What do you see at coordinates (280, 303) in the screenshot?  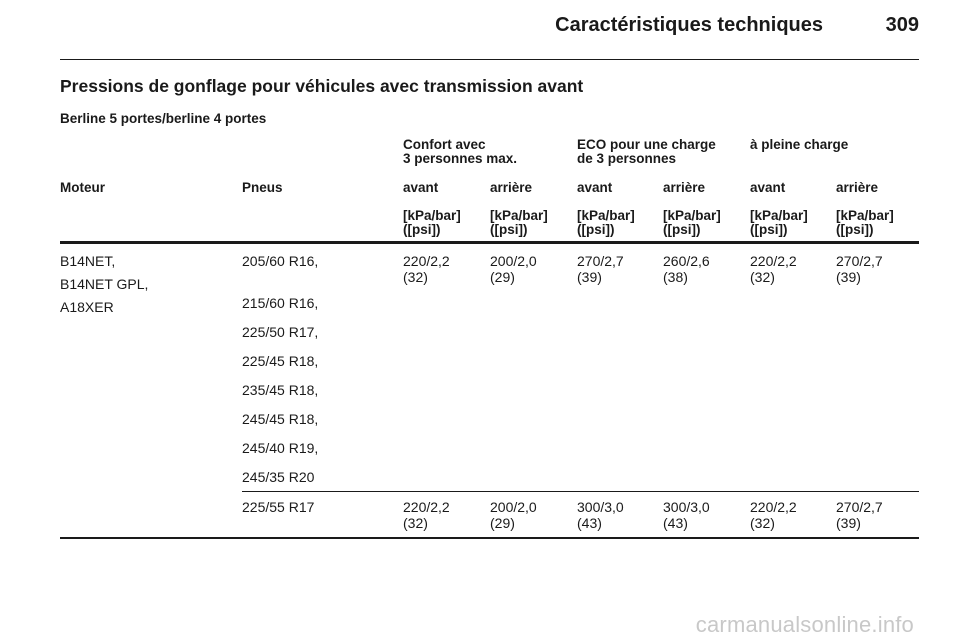 I see `tire-size: 215/60 R16,` at bounding box center [280, 303].